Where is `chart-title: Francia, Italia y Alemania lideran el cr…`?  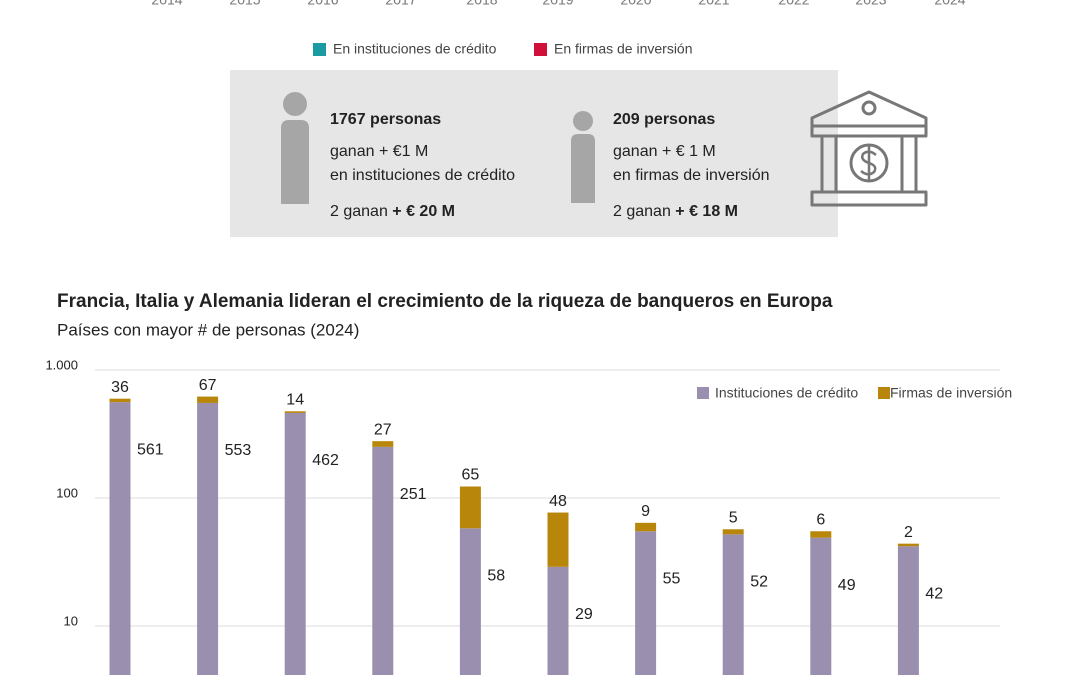
chart-title: Francia, Italia y Alemania lideran el cr… is located at coordinates (445, 301).